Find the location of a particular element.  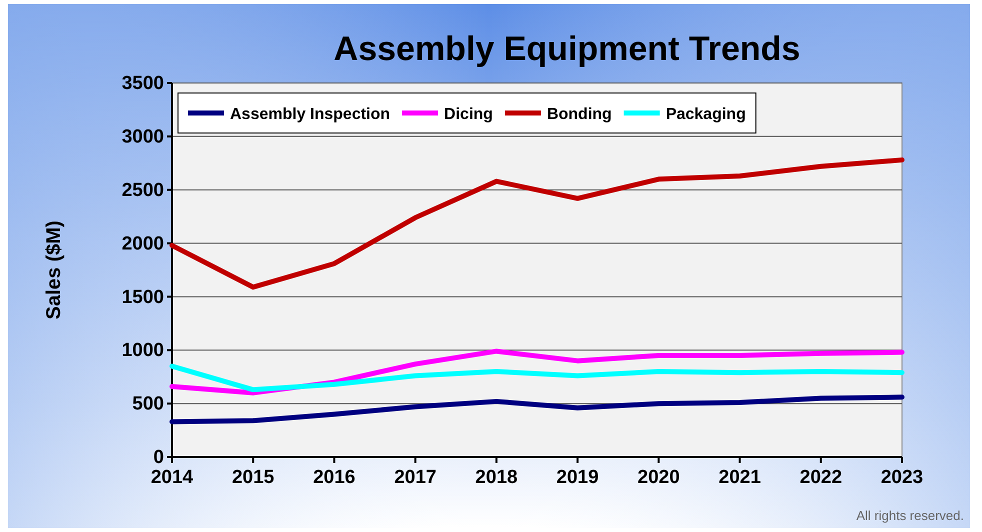

x-tick-label: 2014 is located at coordinates (172, 477).